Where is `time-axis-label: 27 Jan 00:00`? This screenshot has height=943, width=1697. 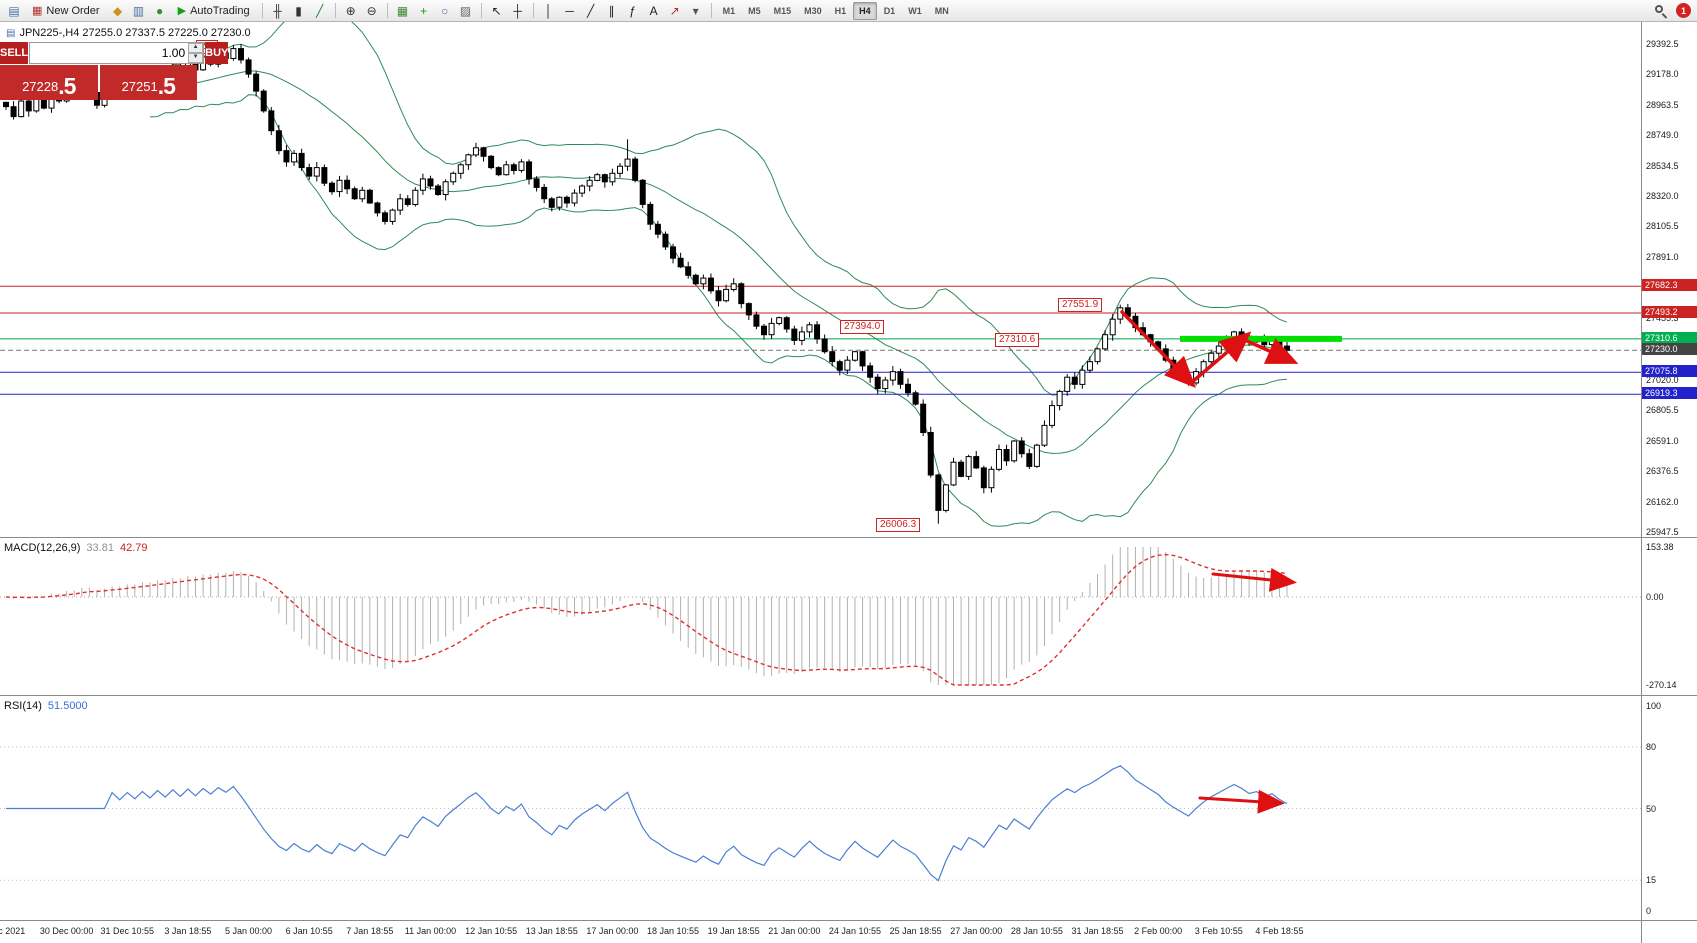
time-axis-label: 27 Jan 00:00 is located at coordinates (976, 931).